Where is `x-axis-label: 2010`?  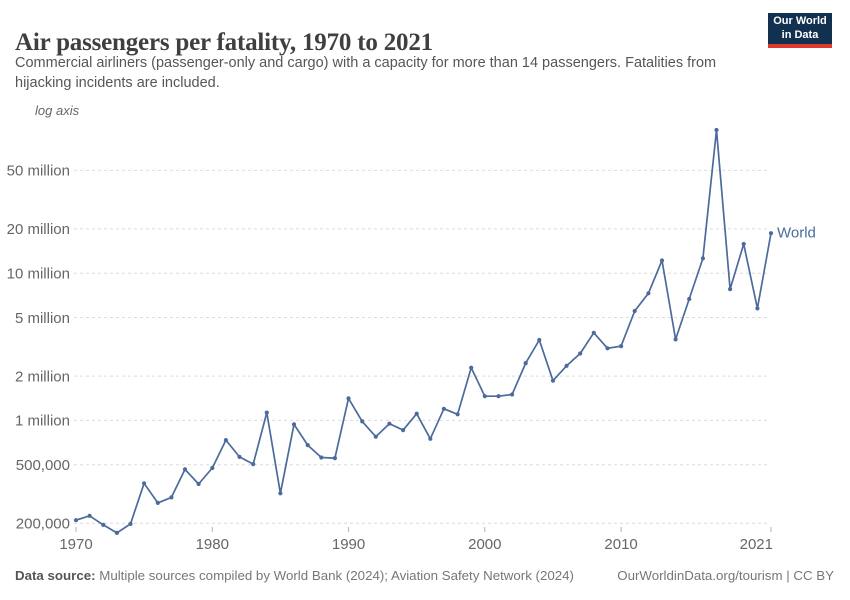
x-axis-label: 2010 is located at coordinates (620, 544).